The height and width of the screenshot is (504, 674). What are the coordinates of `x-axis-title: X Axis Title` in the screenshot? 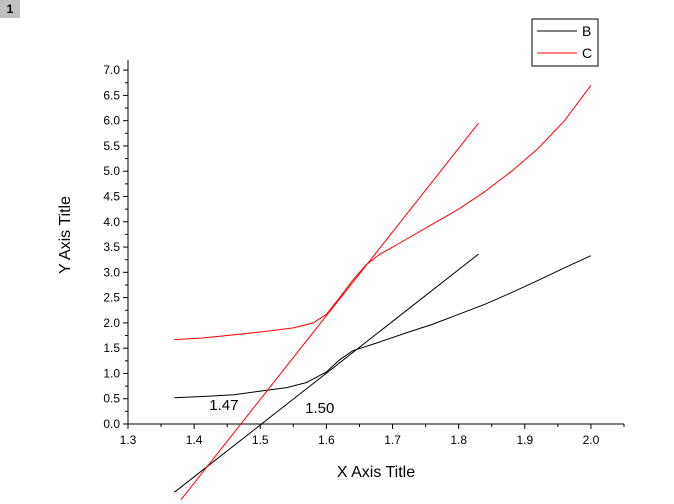 It's located at (376, 472).